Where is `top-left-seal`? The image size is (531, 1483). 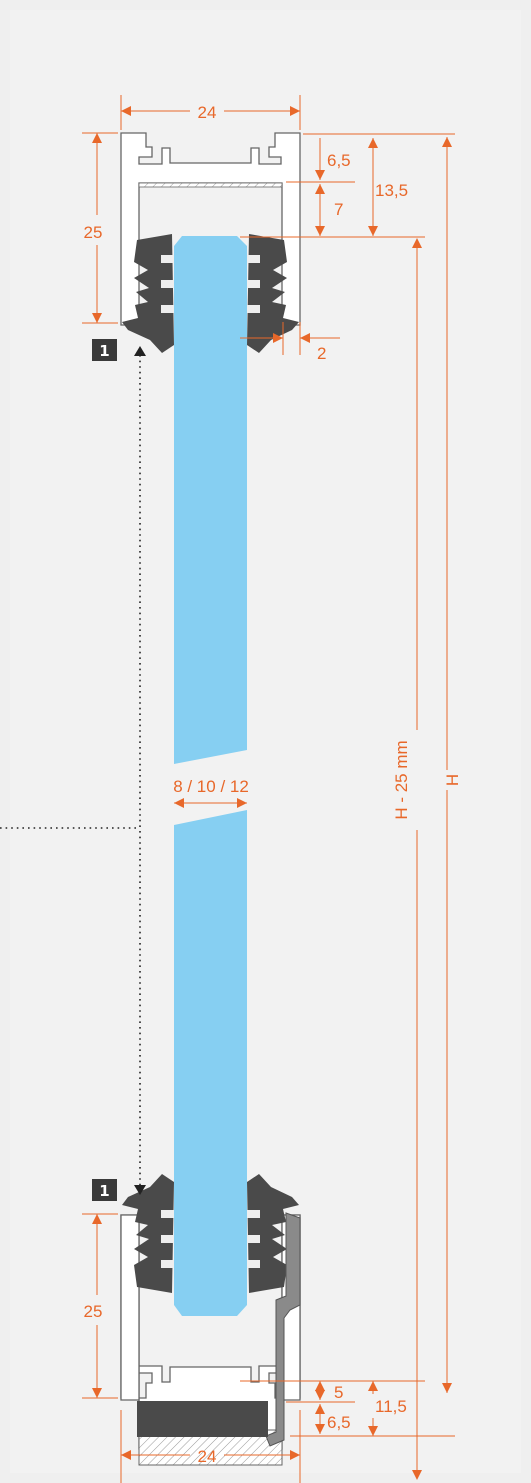
top-left-seal is located at coordinates (148, 293).